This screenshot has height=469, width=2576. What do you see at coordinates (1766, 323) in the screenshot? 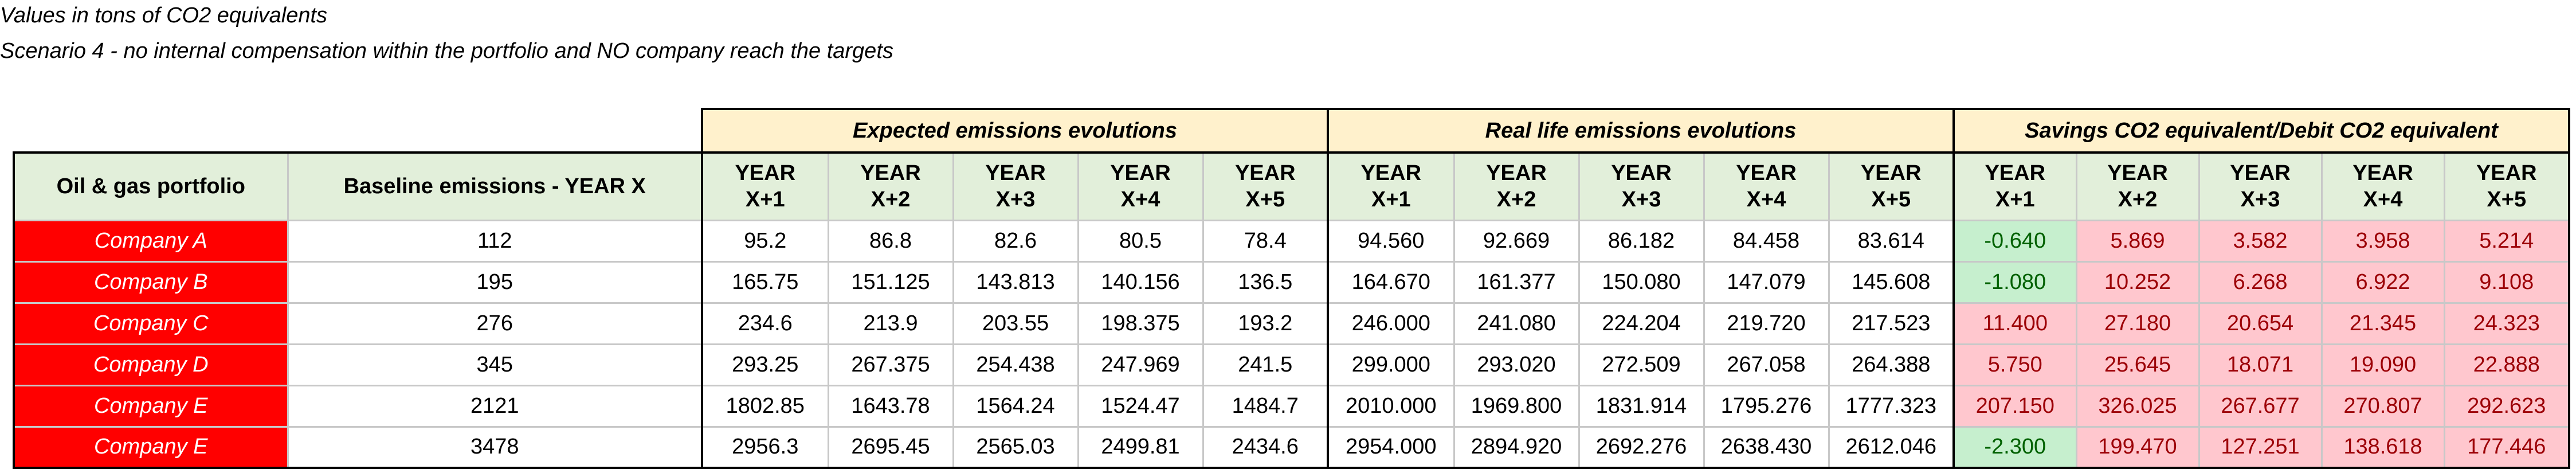
I see `real-value-cell: 219.720` at bounding box center [1766, 323].